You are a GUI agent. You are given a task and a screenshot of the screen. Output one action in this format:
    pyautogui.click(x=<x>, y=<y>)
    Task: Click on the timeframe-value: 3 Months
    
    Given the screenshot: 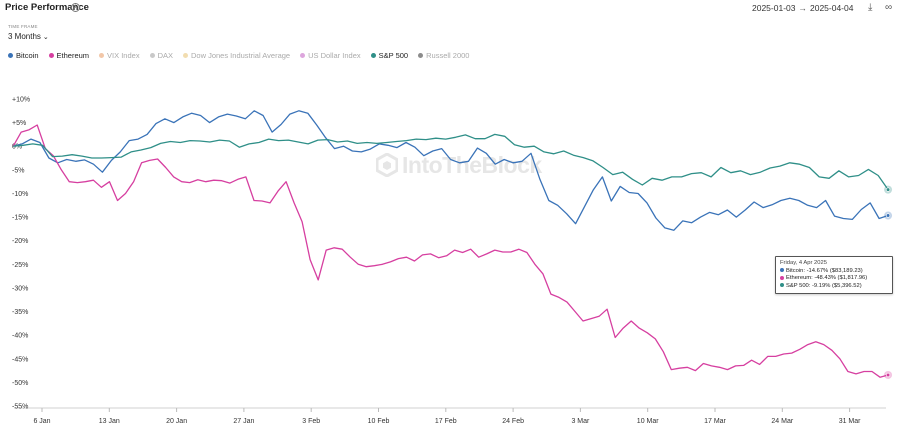 What is the action you would take?
    pyautogui.click(x=24, y=36)
    